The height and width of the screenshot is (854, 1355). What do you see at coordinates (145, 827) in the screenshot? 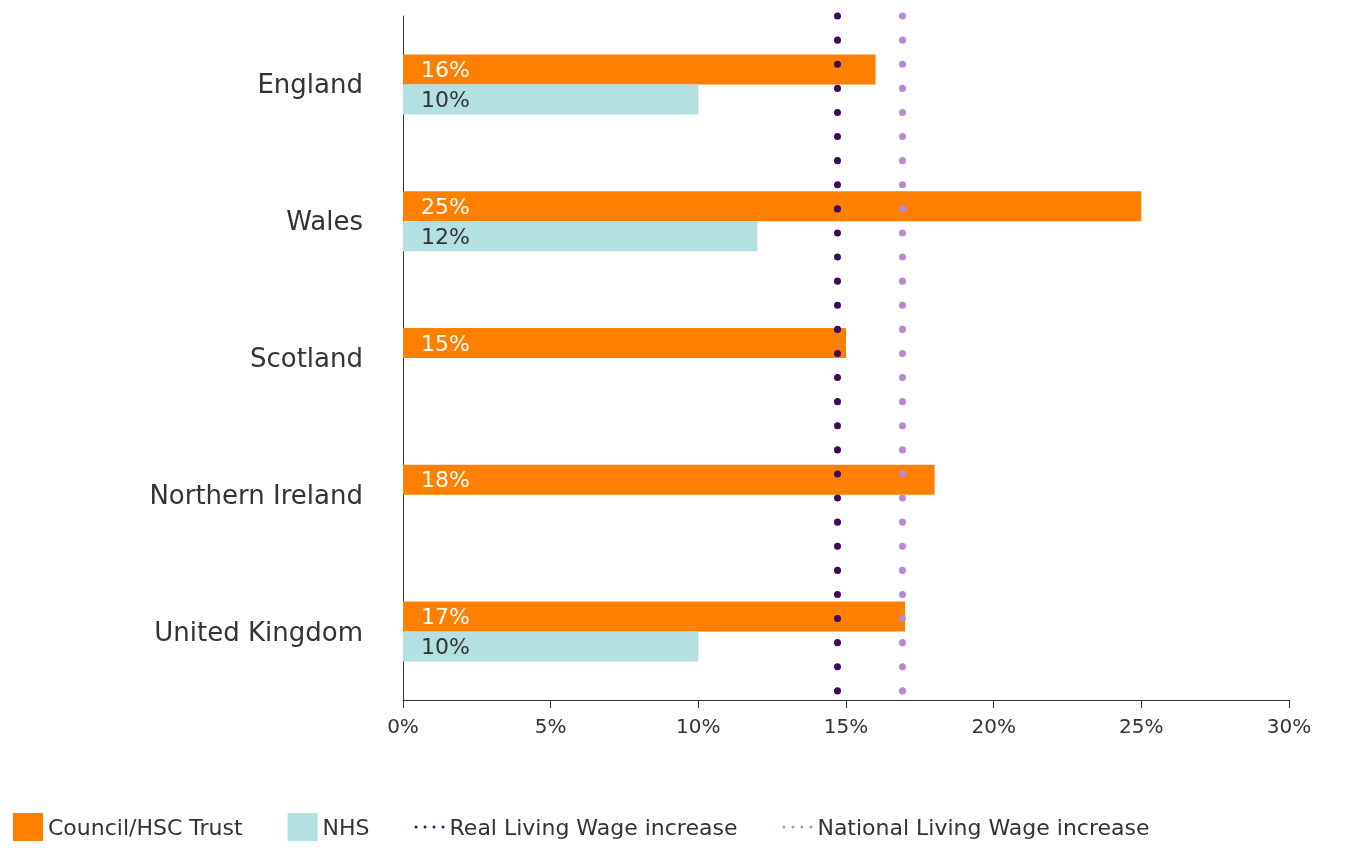
I see `legend-label: Council/HSC Trust` at bounding box center [145, 827].